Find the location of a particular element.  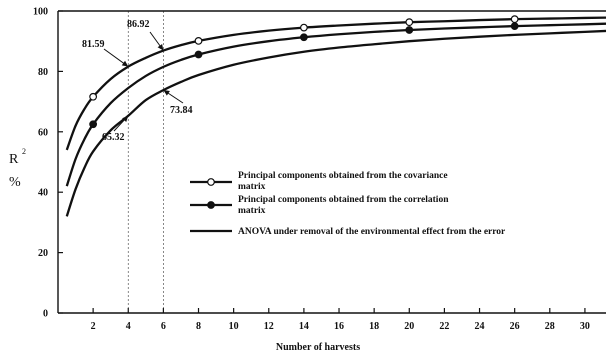

x-tick-label: 2 is located at coordinates (93, 326).